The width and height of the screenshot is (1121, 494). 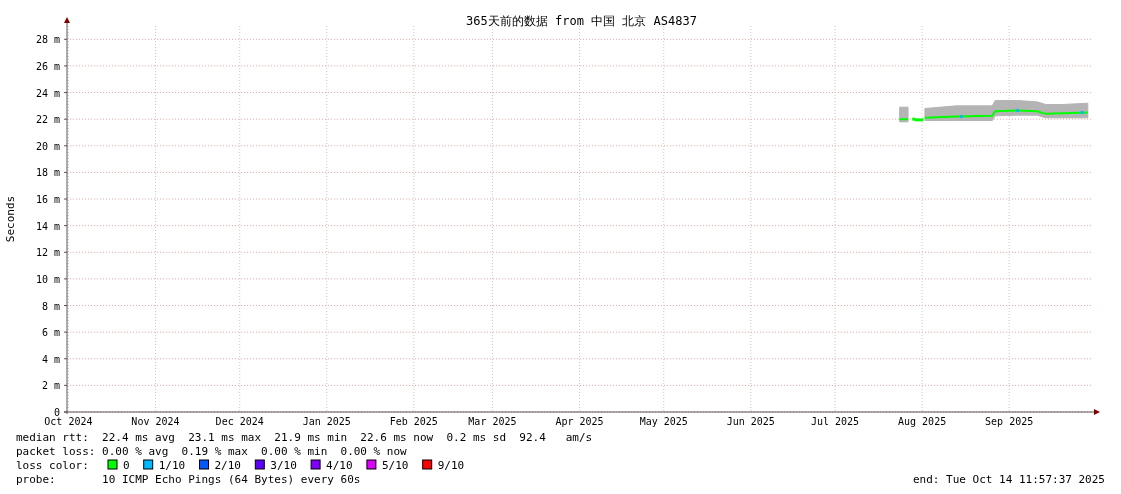 I want to click on legend-label: 4/10, so click(x=339, y=465).